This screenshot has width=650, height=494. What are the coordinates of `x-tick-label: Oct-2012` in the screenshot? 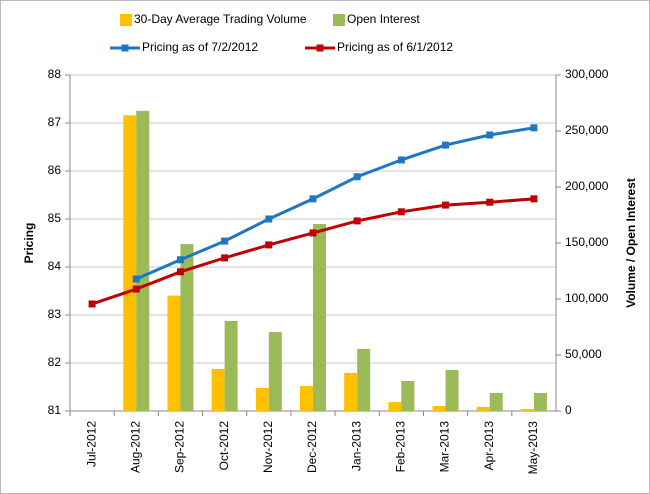 It's located at (224, 446).